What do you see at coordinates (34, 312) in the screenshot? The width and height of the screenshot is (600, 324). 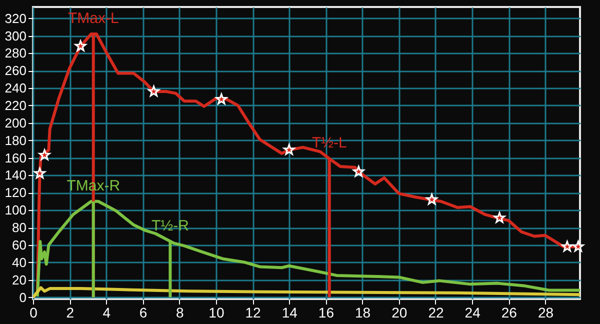 I see `x-tick-label: 0` at bounding box center [34, 312].